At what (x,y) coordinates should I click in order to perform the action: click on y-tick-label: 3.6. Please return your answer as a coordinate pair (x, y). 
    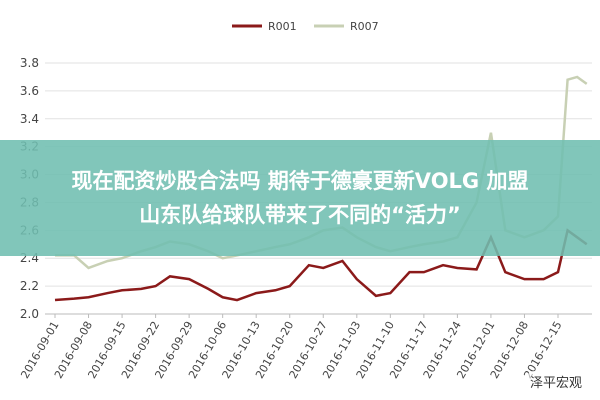
    Looking at the image, I should click on (29, 91).